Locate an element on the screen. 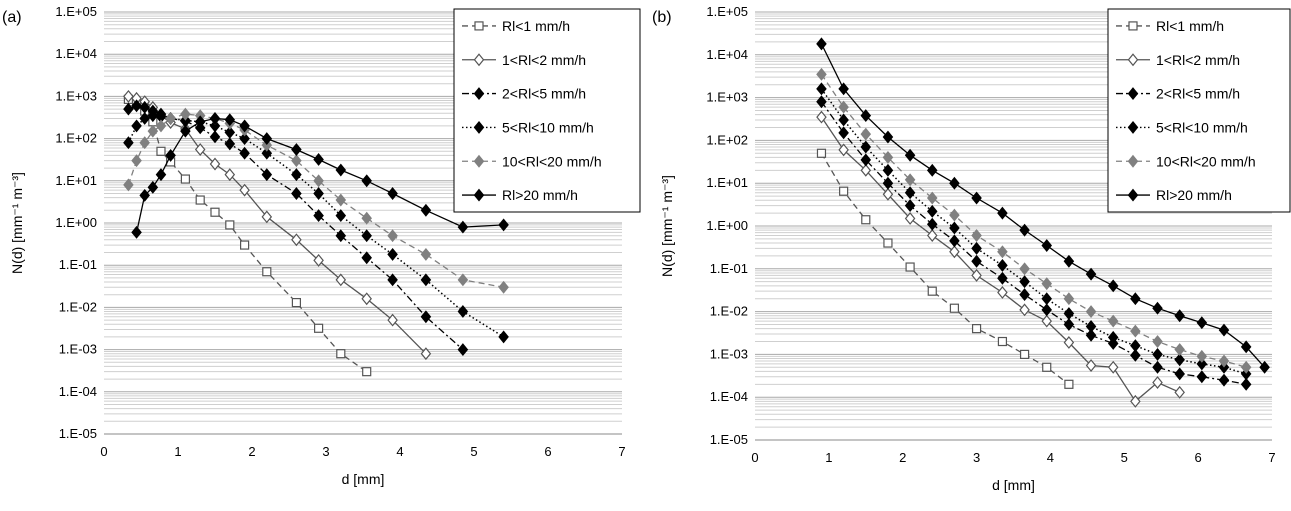 The image size is (1291, 511). legend-label: 1<Rl<2 mm/h is located at coordinates (1198, 60).